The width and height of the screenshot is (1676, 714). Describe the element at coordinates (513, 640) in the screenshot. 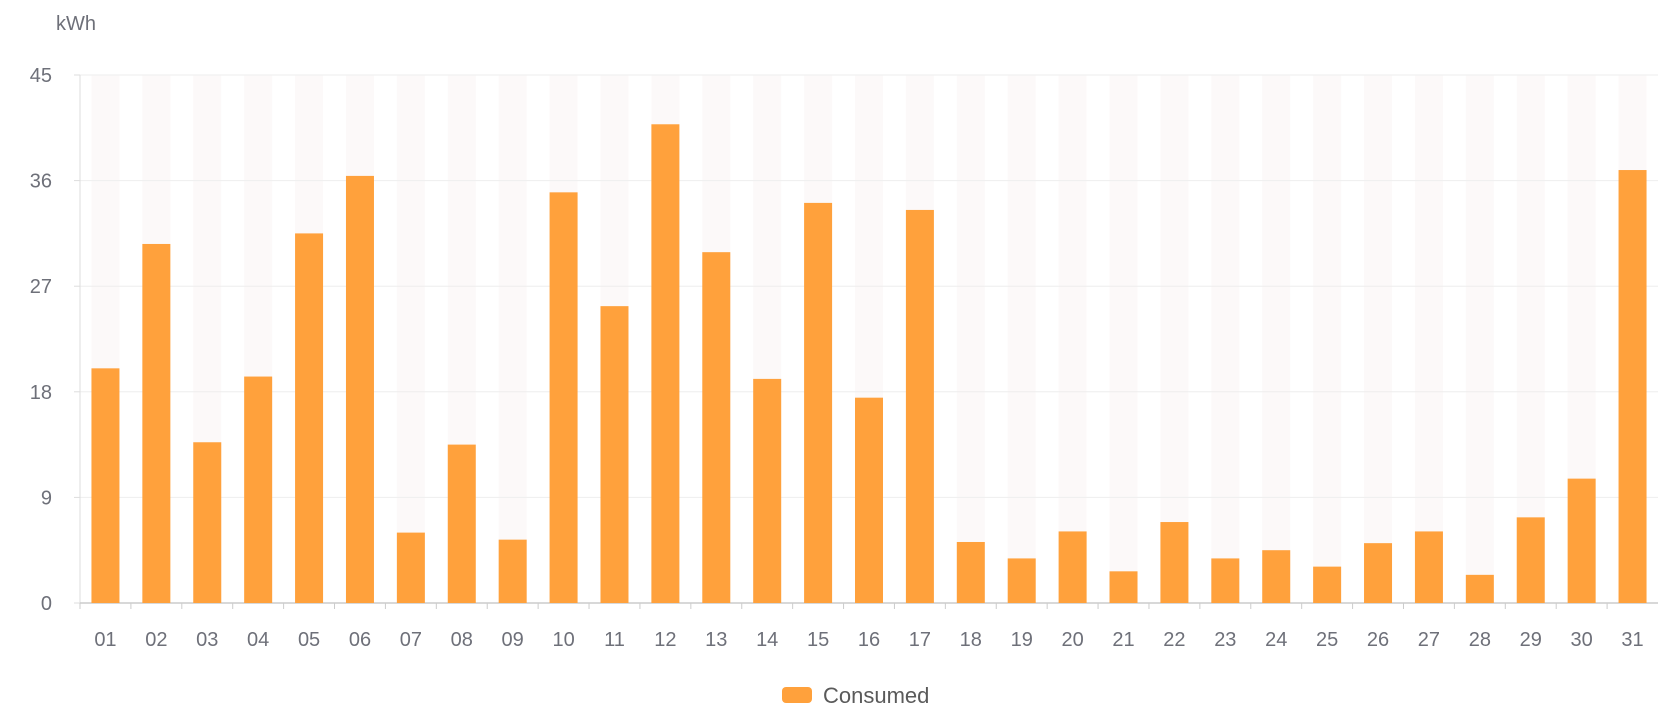

I see `x-tick-label: 09` at that location.